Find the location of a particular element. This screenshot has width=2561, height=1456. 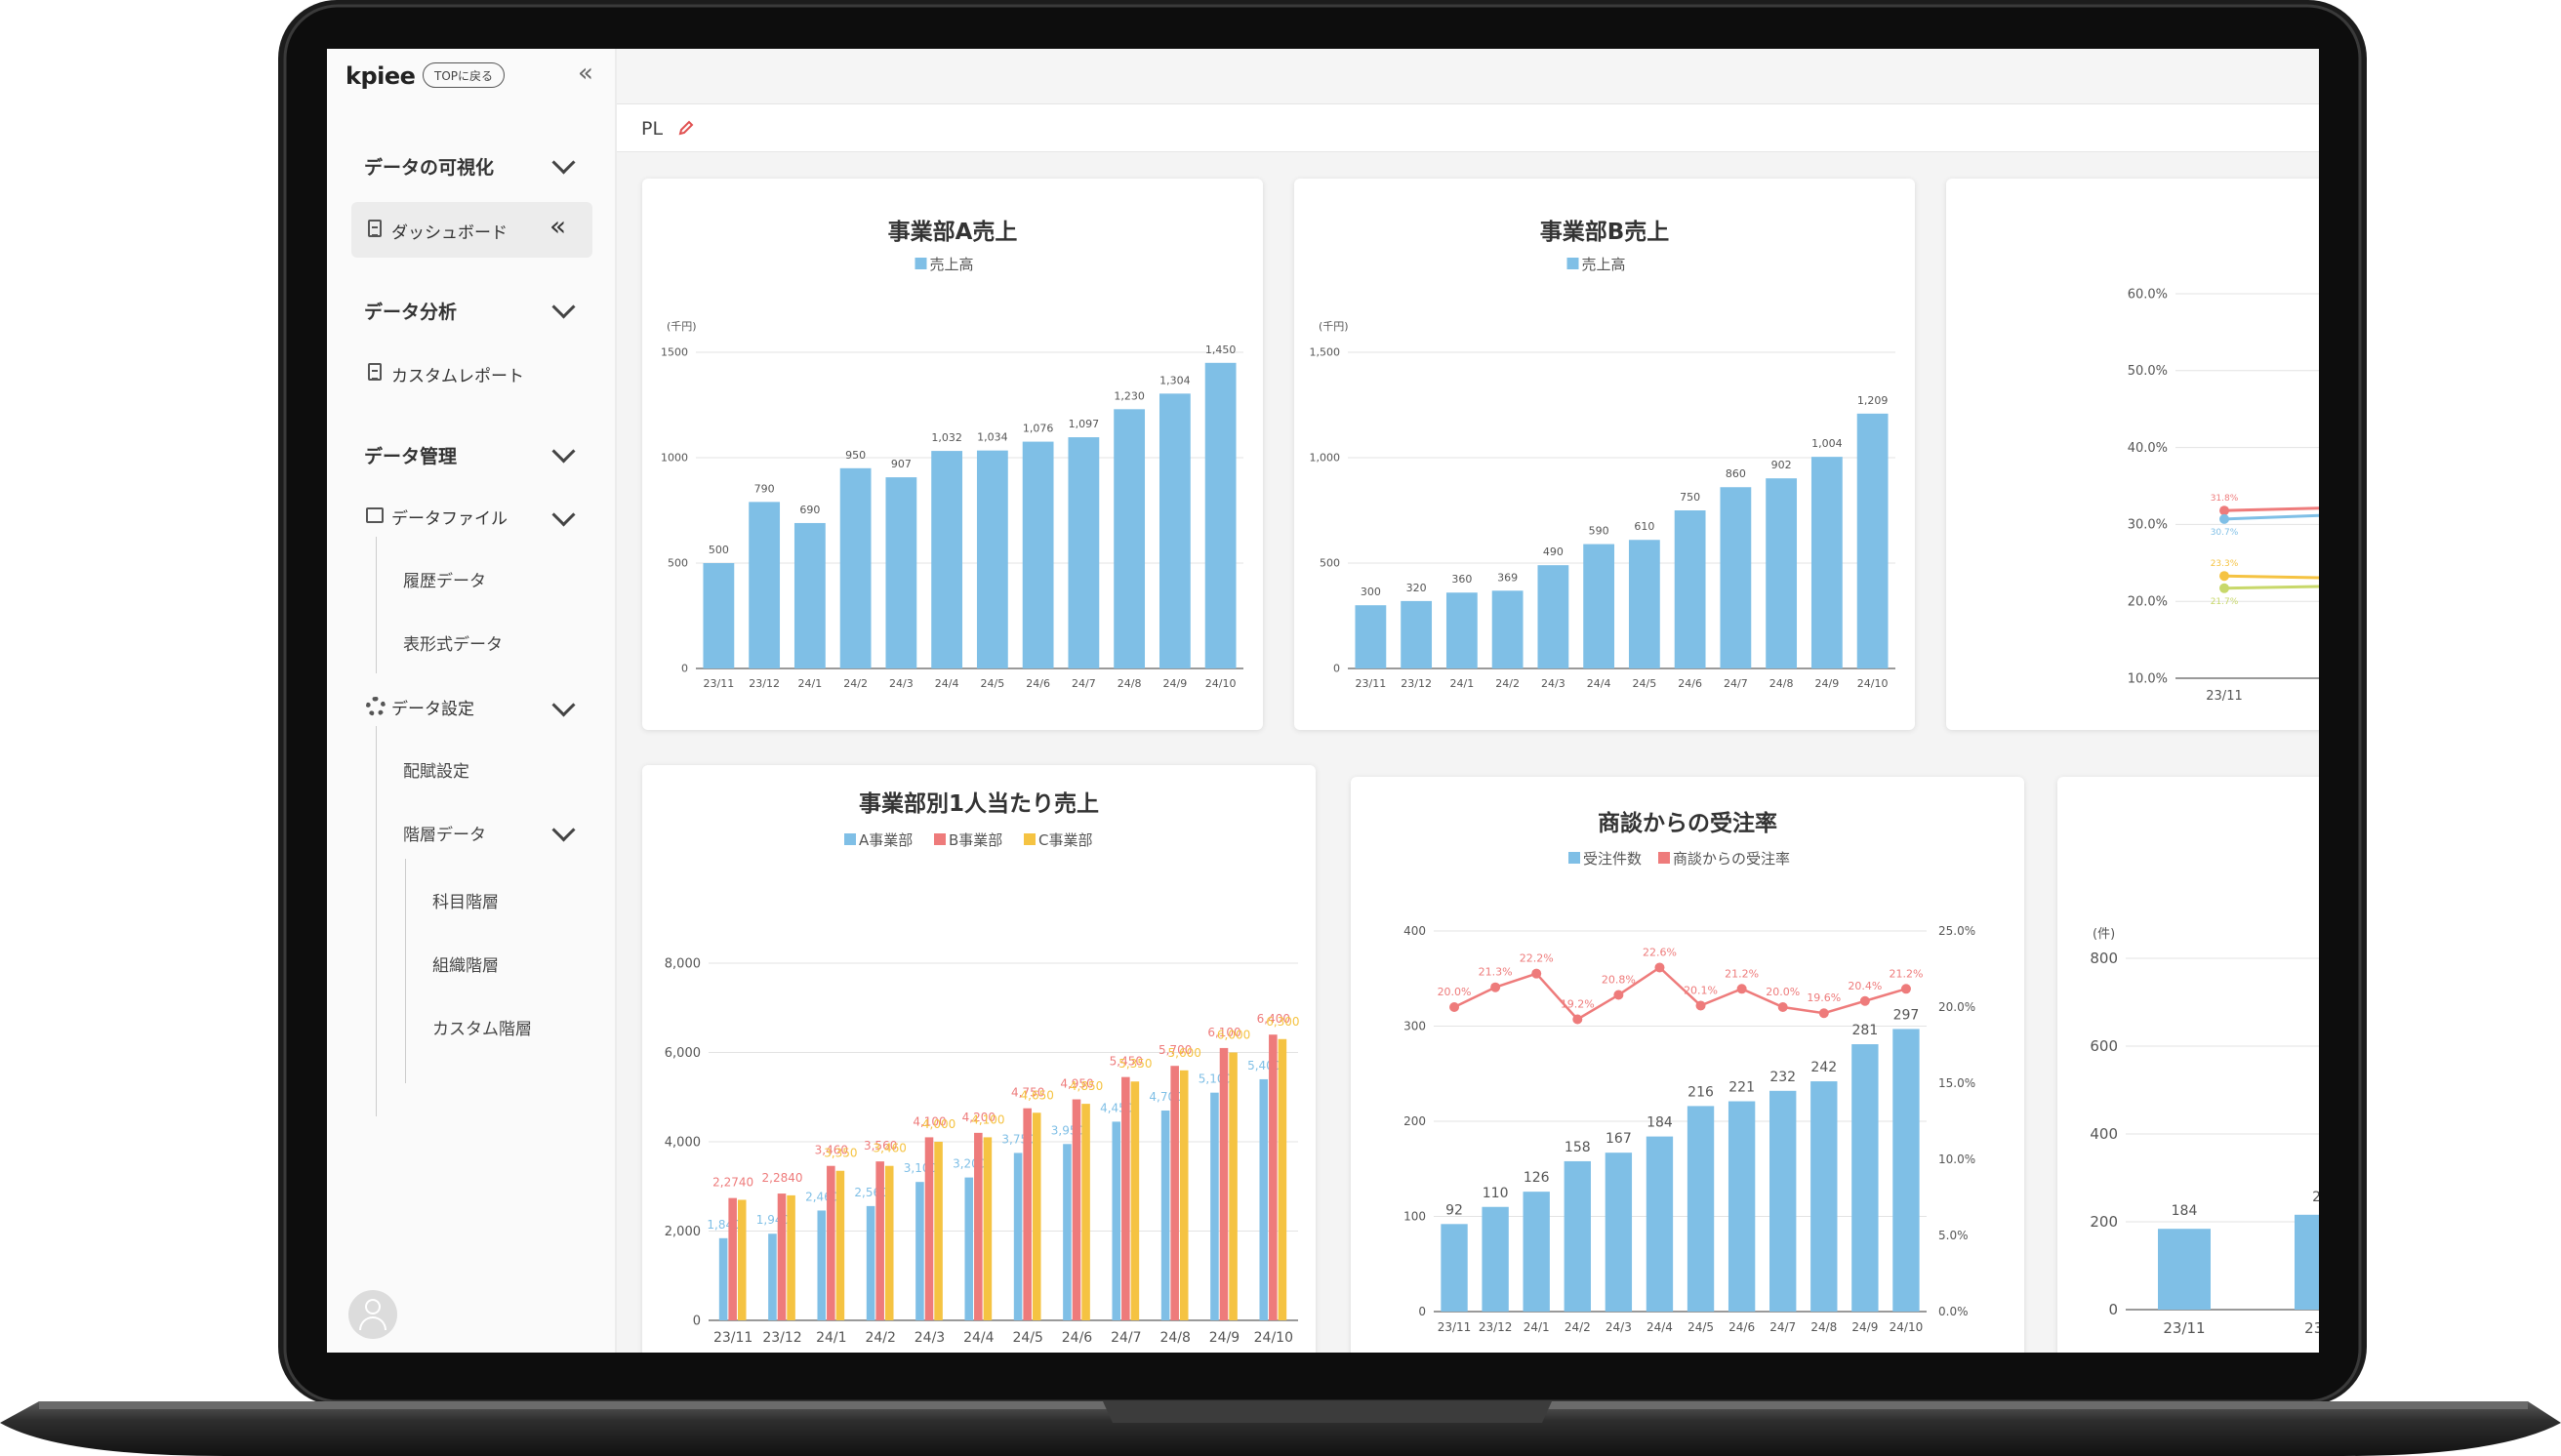

data-label: 1,004 is located at coordinates (1827, 443).